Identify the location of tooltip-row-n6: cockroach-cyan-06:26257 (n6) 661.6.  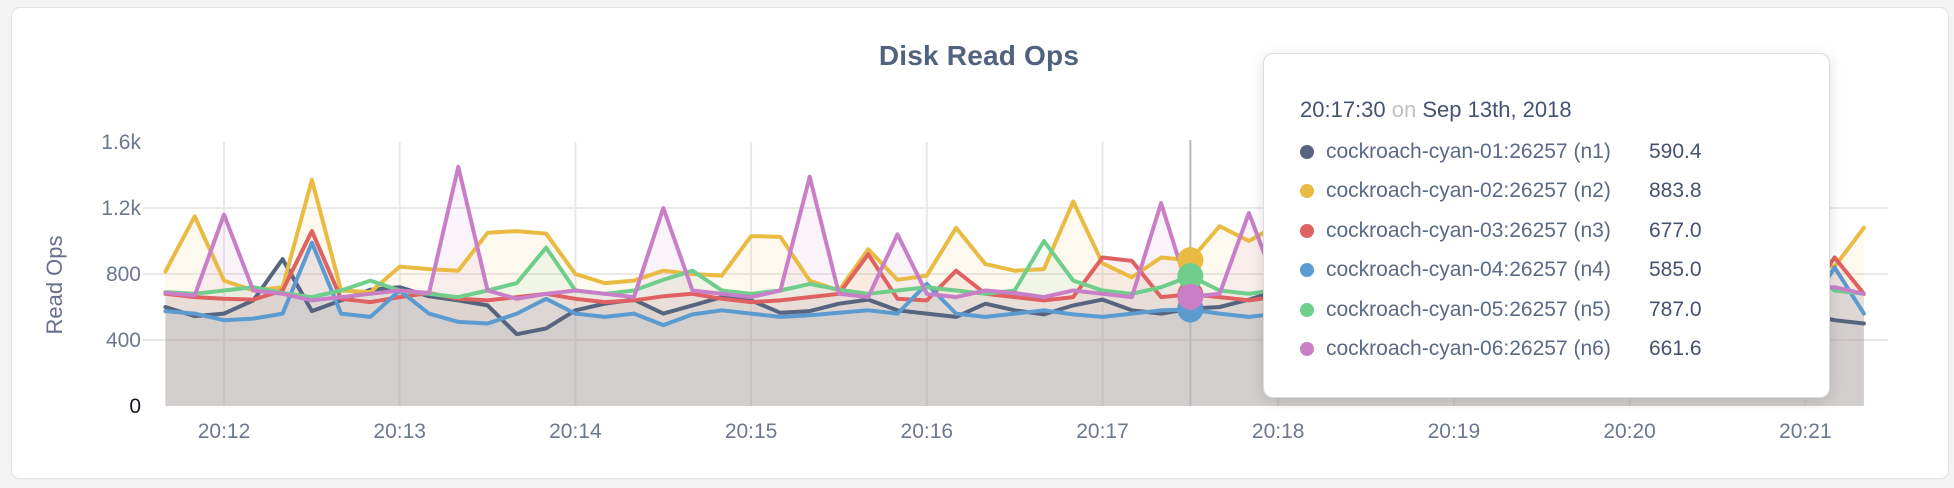
(1564, 350).